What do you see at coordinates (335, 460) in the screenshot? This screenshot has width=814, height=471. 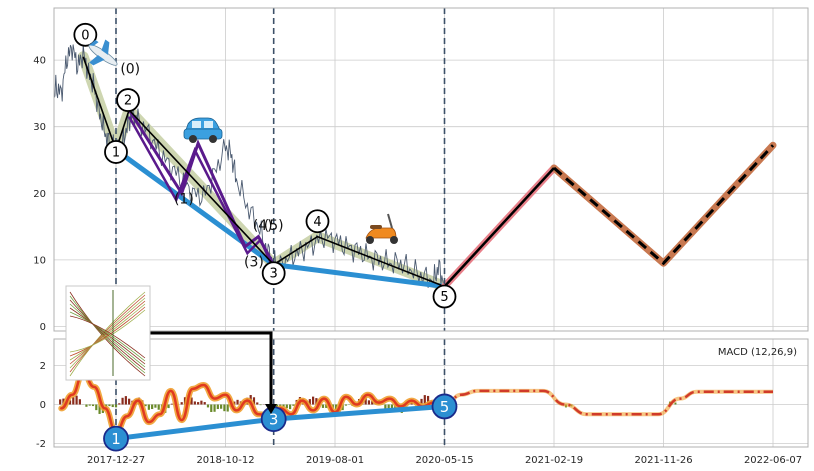 I see `x-tick-label: 2019-08-01` at bounding box center [335, 460].